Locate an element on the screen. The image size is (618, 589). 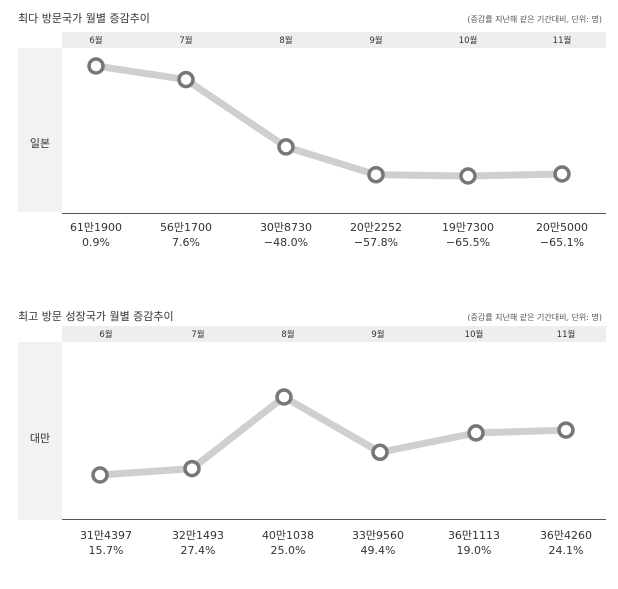
value-label: 33만9560 is located at coordinates (378, 535).